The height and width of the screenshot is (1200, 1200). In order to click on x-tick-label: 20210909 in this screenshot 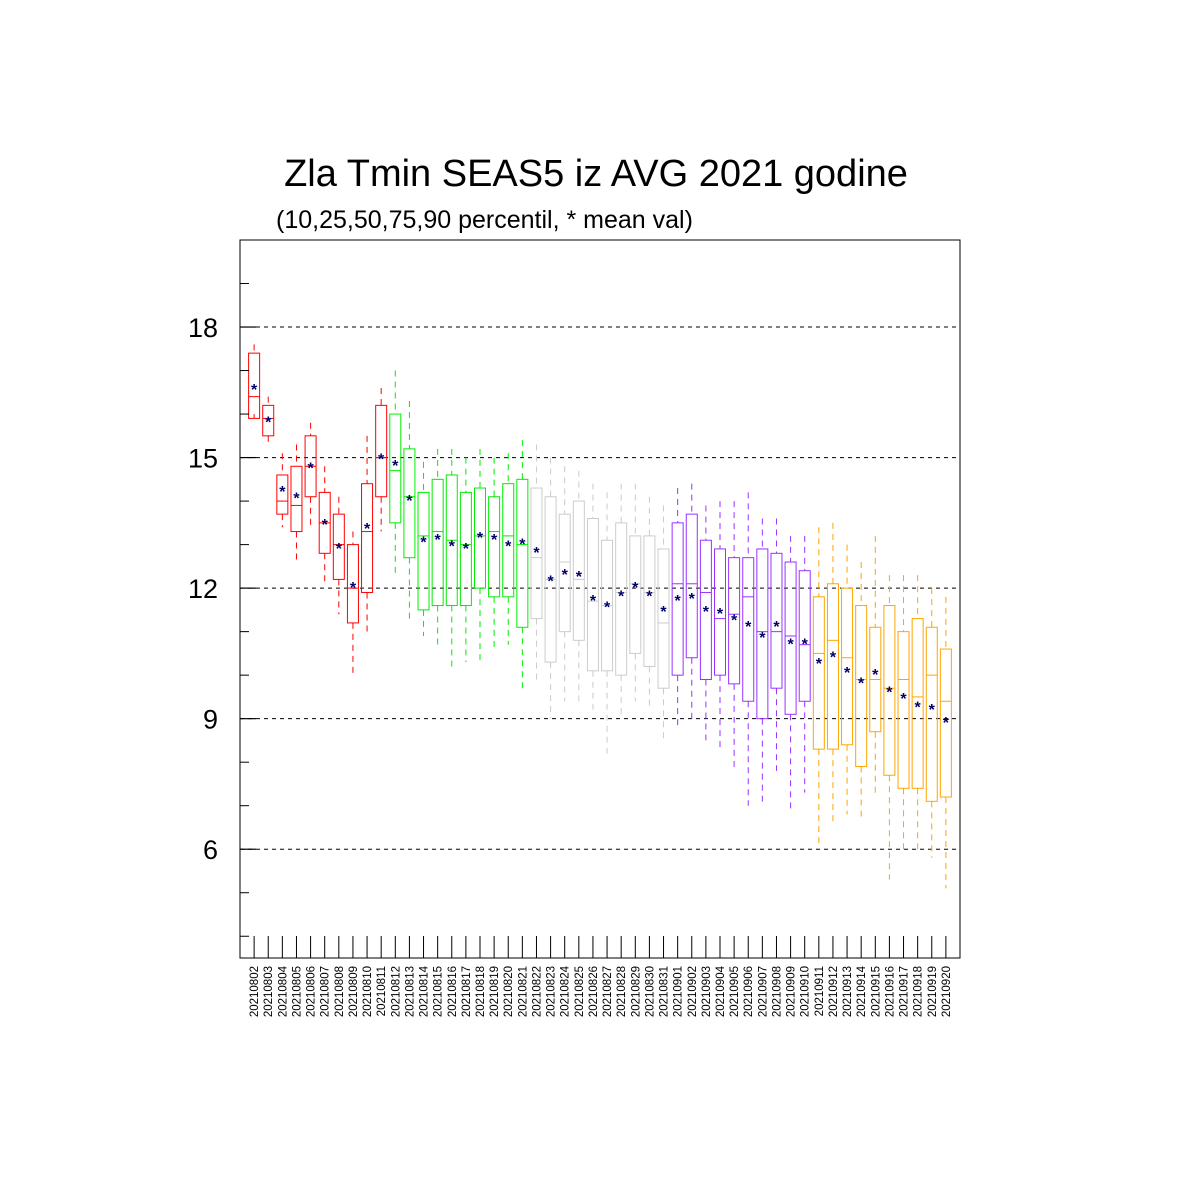, I will do `click(792, 991)`.